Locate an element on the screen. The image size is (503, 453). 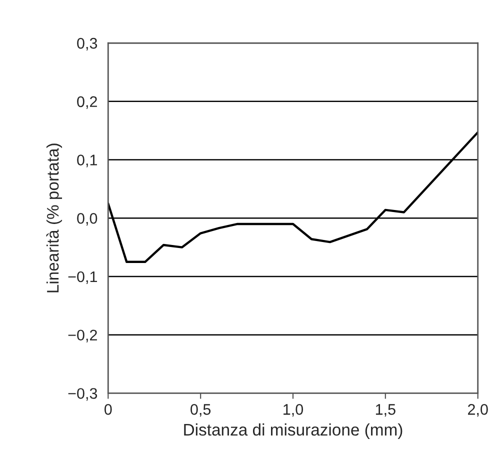
y-axis-title: Linearità (% portata) is located at coordinates (54, 218).